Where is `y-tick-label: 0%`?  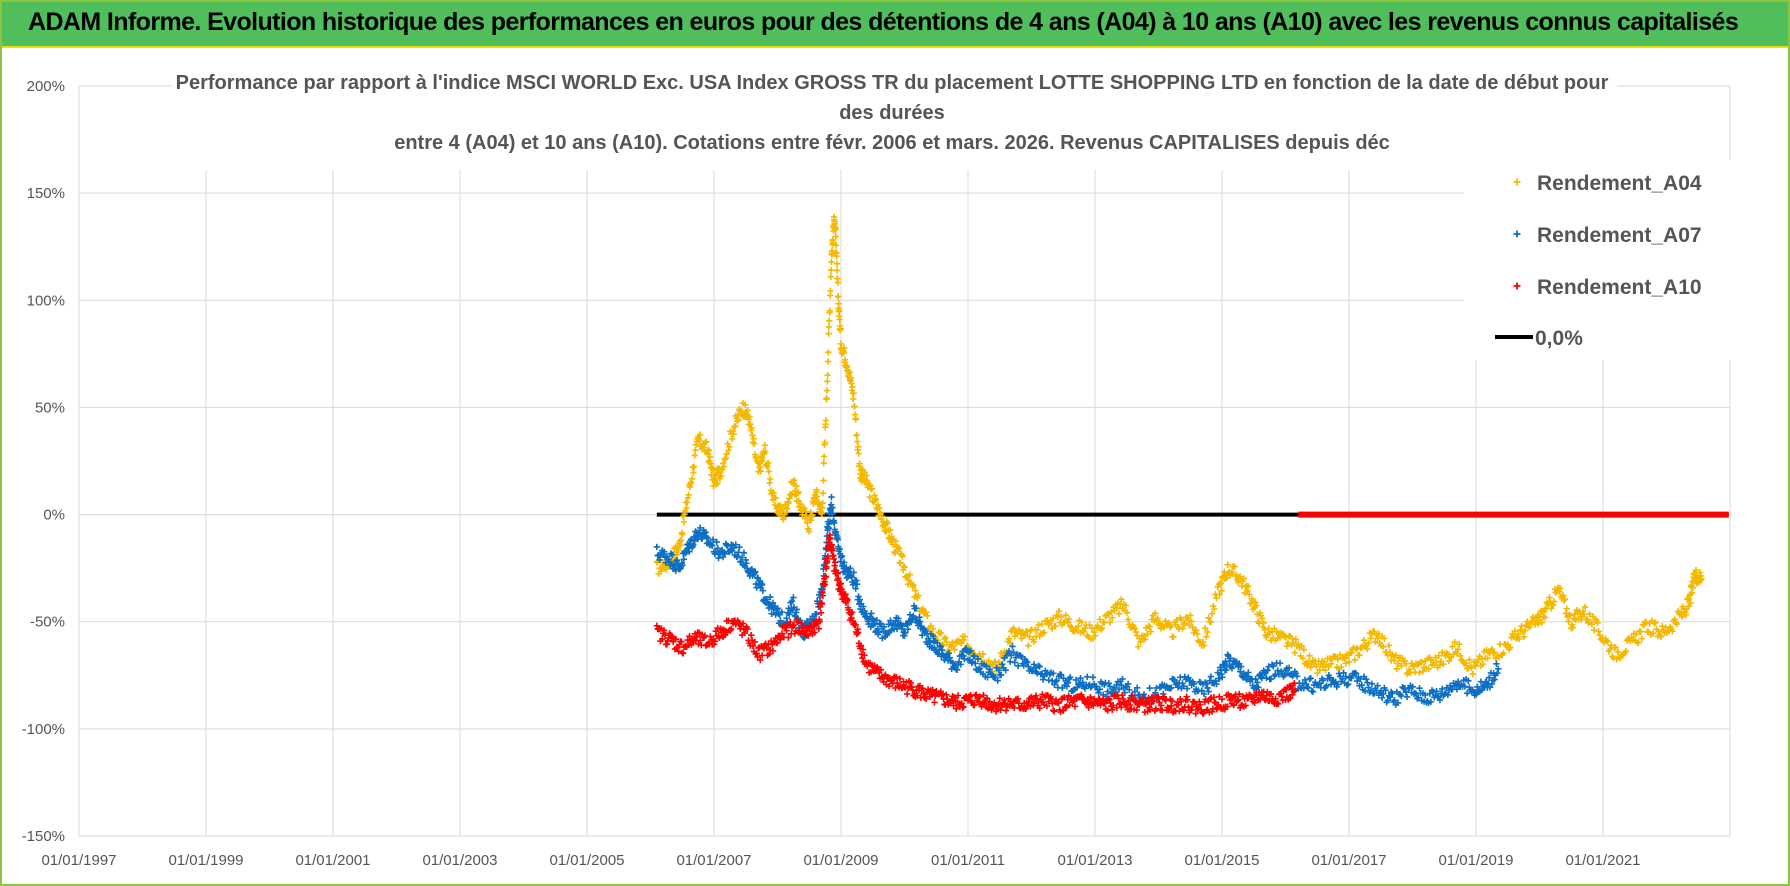 y-tick-label: 0% is located at coordinates (54, 515).